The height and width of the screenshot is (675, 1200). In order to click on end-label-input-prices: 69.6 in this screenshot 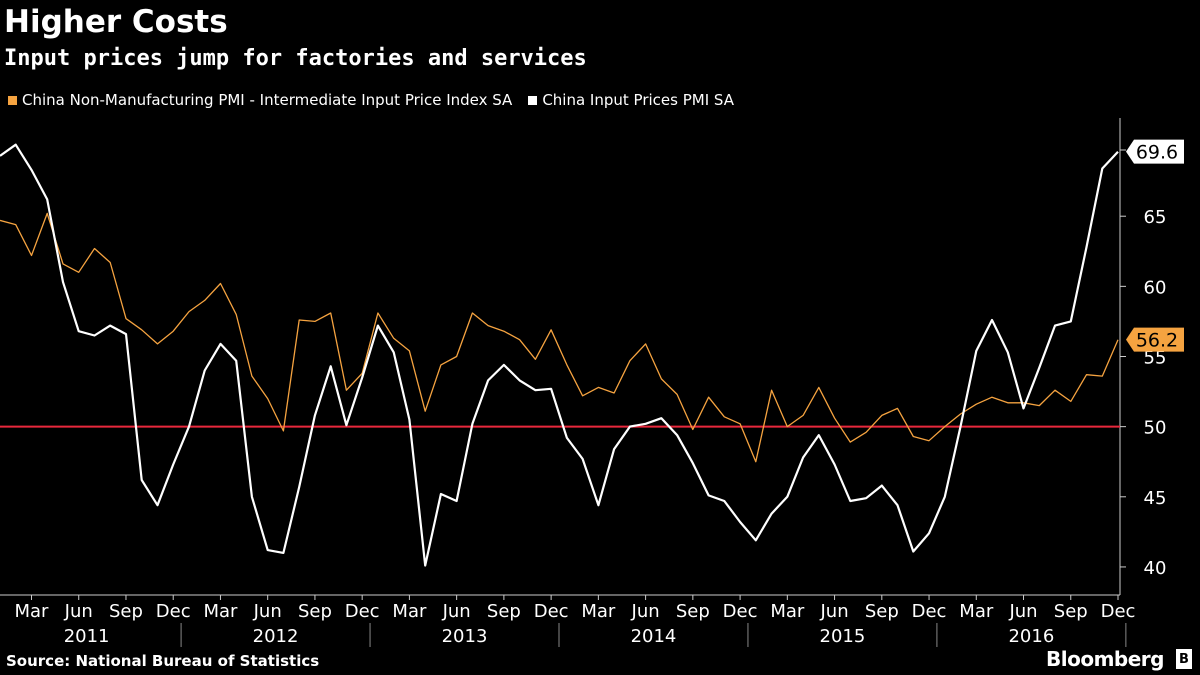, I will do `click(1157, 153)`.